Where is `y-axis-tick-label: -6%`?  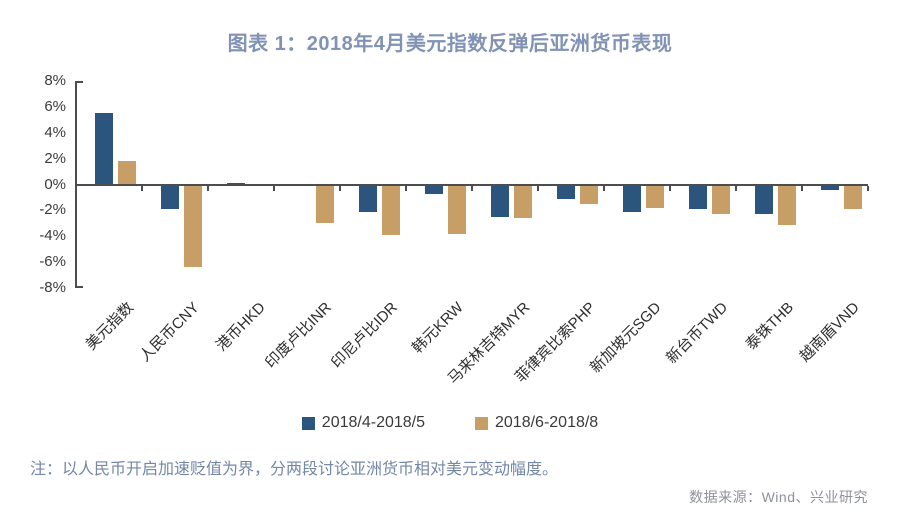
y-axis-tick-label: -6% is located at coordinates (52, 262).